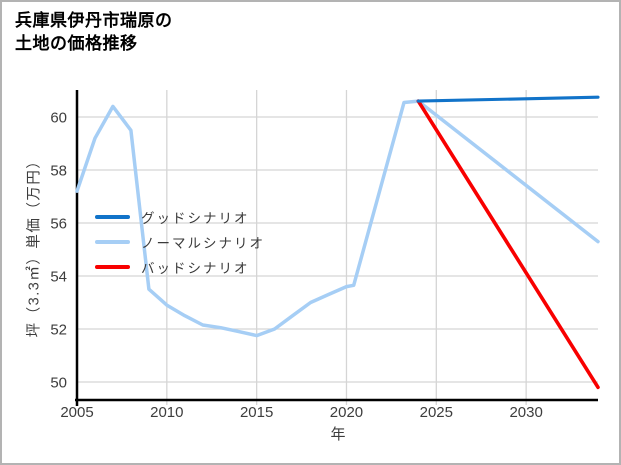 This screenshot has width=621, height=465. Describe the element at coordinates (76, 412) in the screenshot. I see `x-tick-label: 2005` at that location.